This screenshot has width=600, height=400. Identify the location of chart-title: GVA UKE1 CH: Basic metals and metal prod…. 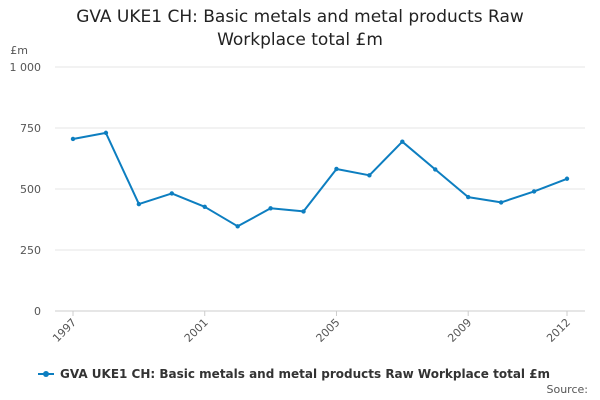
(300, 29).